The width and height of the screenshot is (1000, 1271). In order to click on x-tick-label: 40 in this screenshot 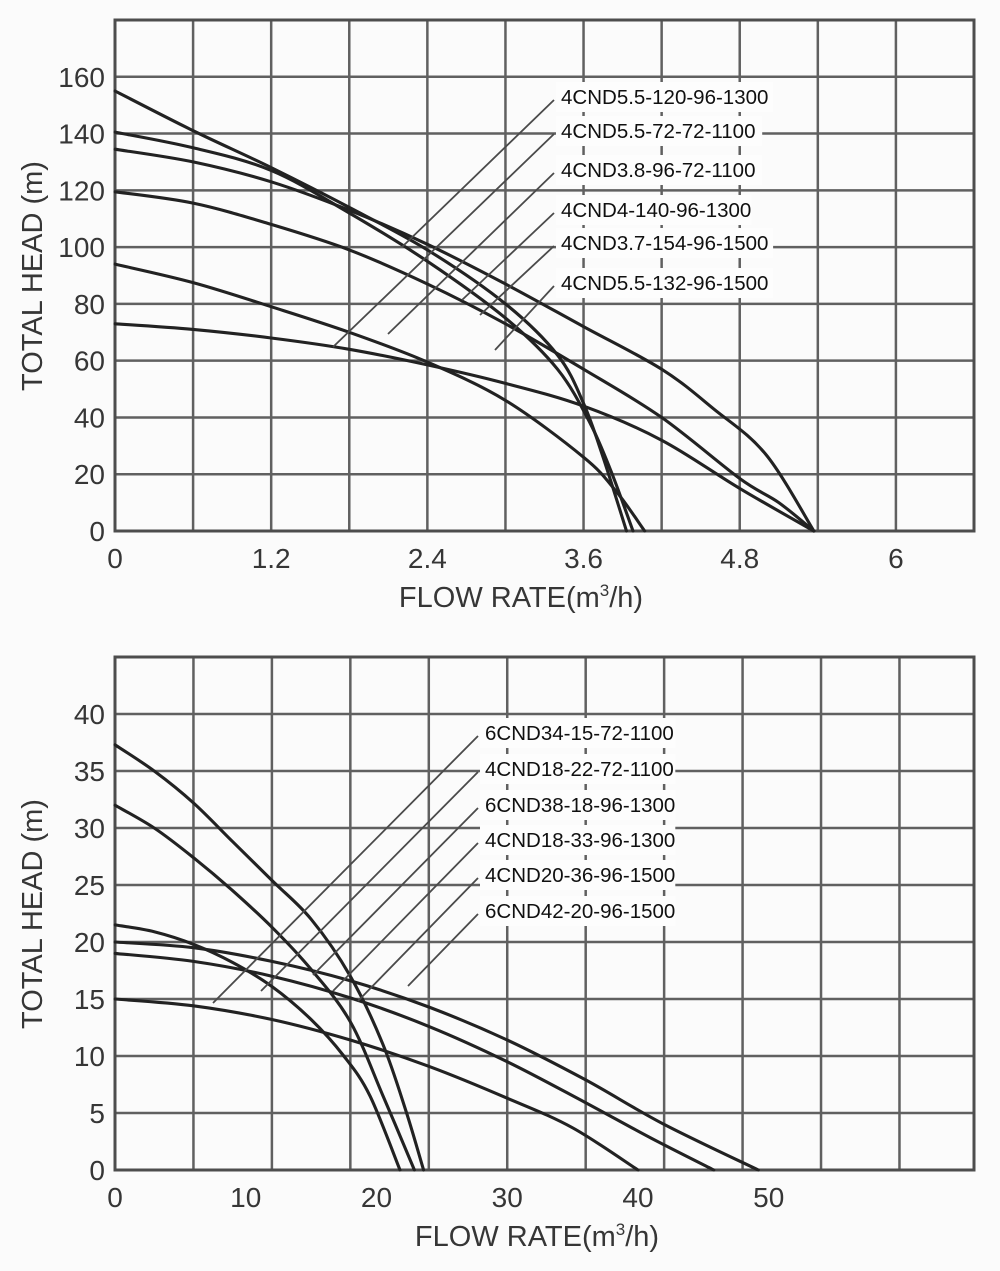, I will do `click(637, 1197)`.